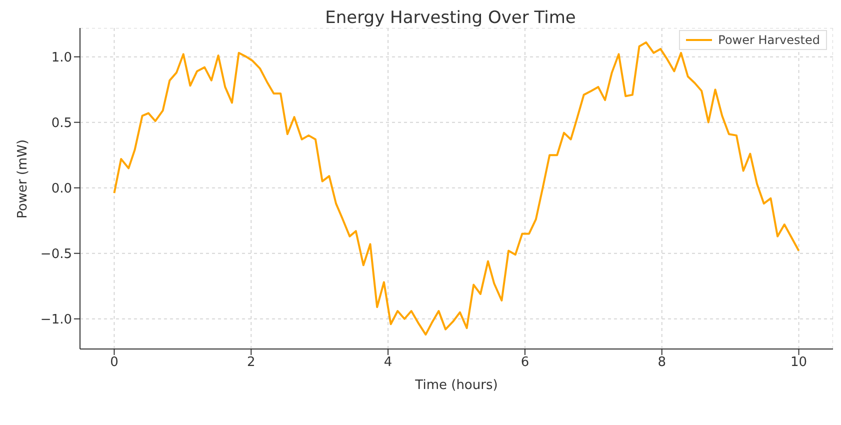  What do you see at coordinates (450, 18) in the screenshot?
I see `chart-title: Energy Harvesting Over Time` at bounding box center [450, 18].